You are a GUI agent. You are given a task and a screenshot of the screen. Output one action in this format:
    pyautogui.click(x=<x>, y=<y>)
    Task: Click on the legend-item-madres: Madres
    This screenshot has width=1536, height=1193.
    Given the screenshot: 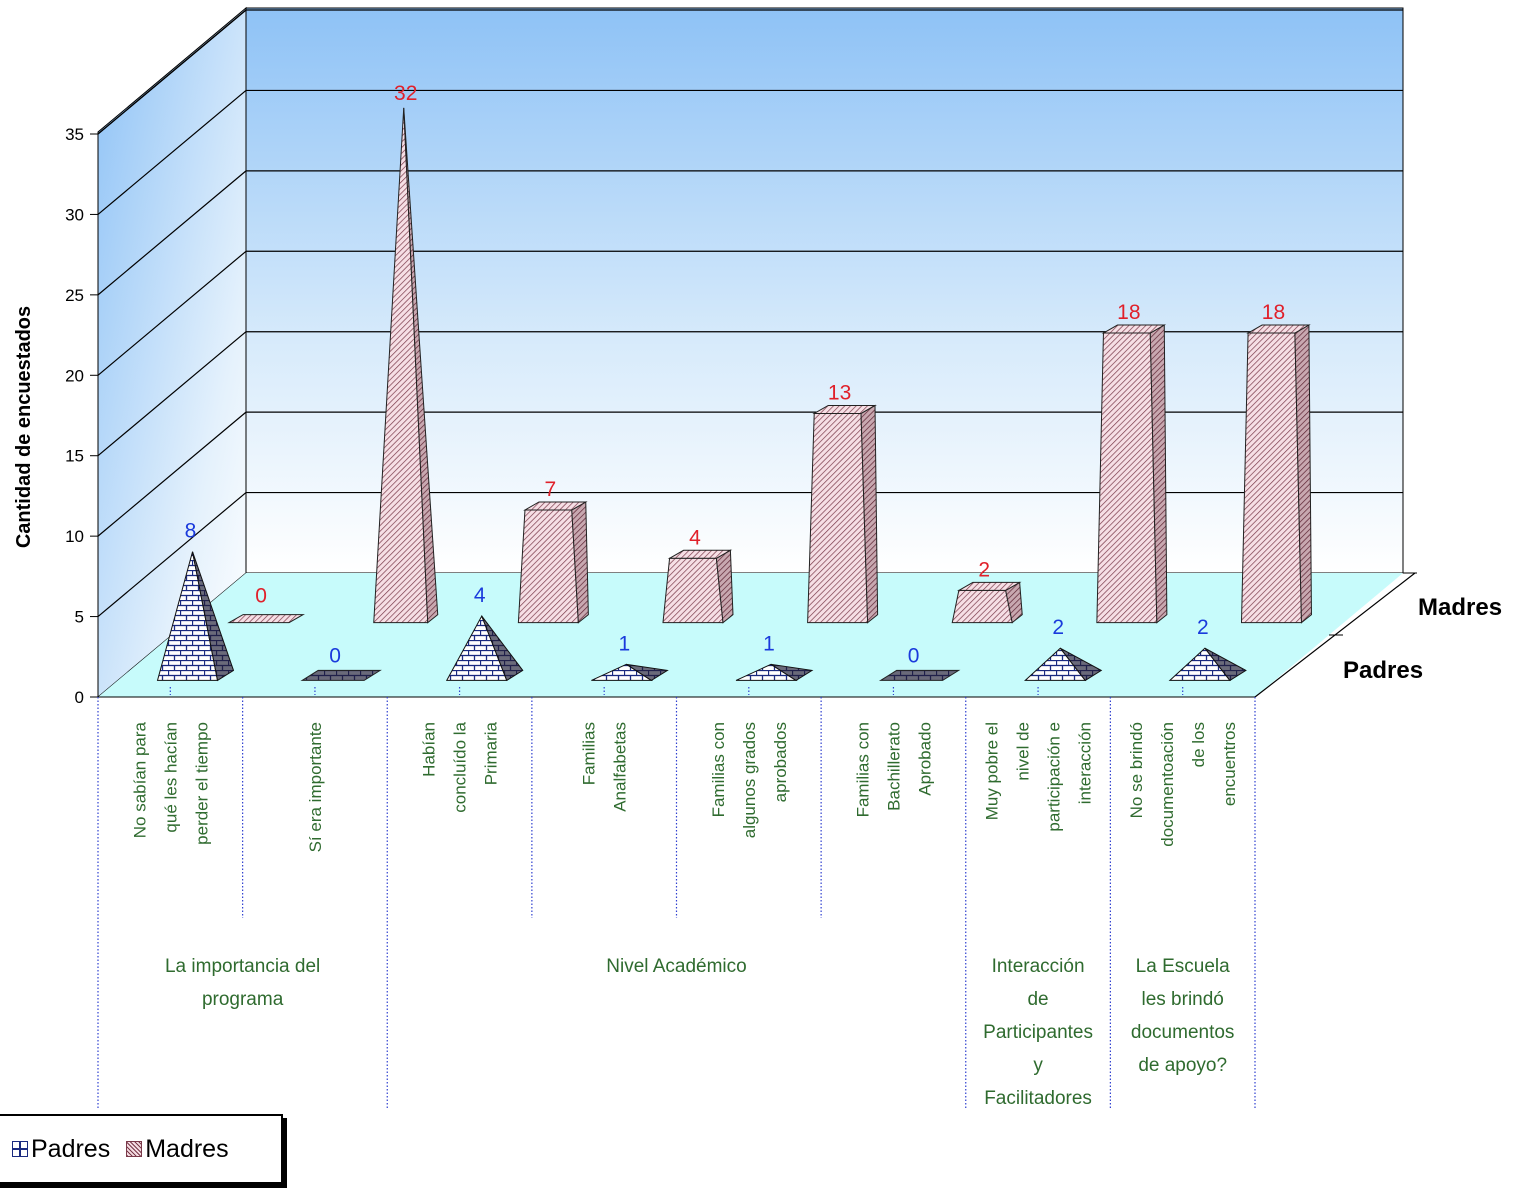 What is the action you would take?
    pyautogui.click(x=177, y=1149)
    